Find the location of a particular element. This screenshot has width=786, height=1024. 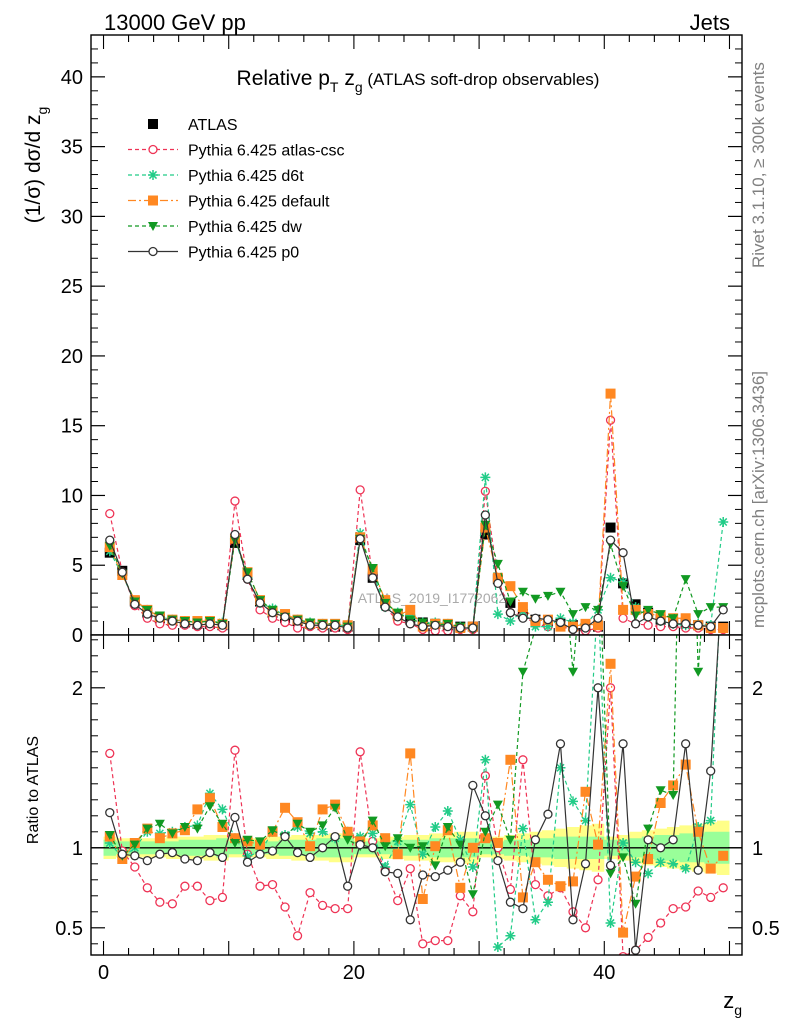

legend-label: Pythia 6.425 p0 is located at coordinates (243, 253).